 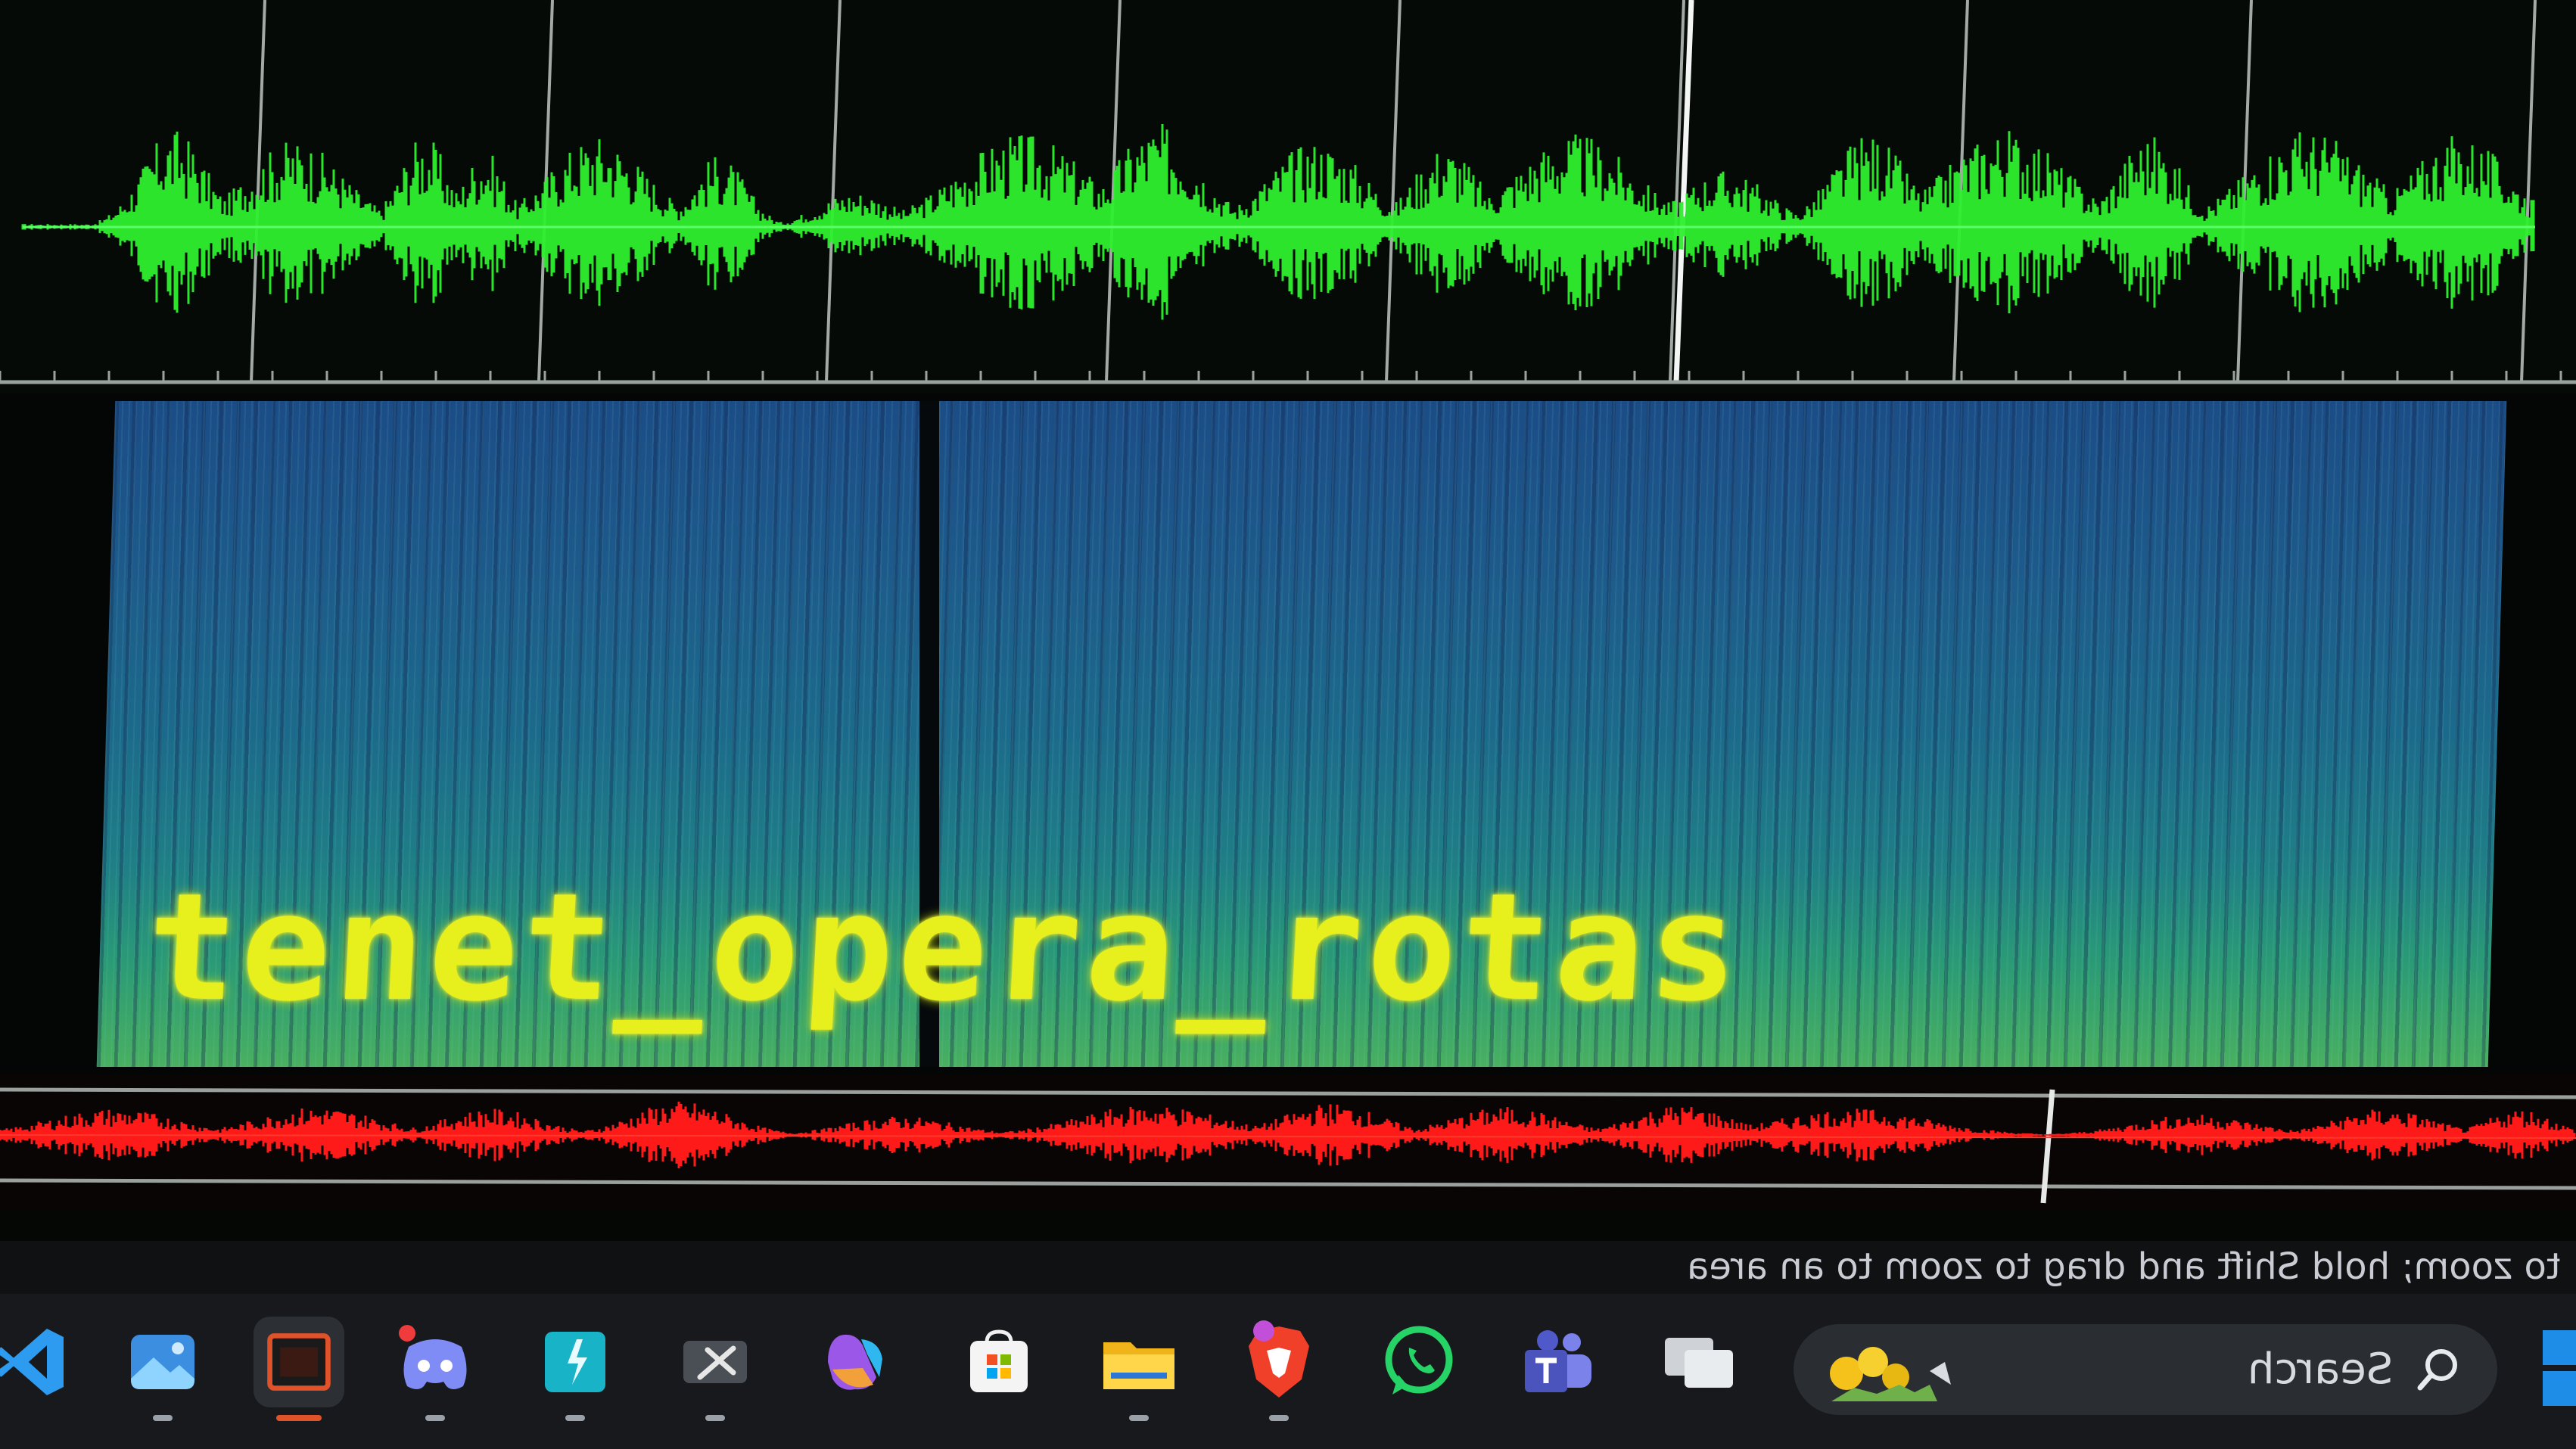 I want to click on brave-browser-icon, so click(x=1279, y=1369).